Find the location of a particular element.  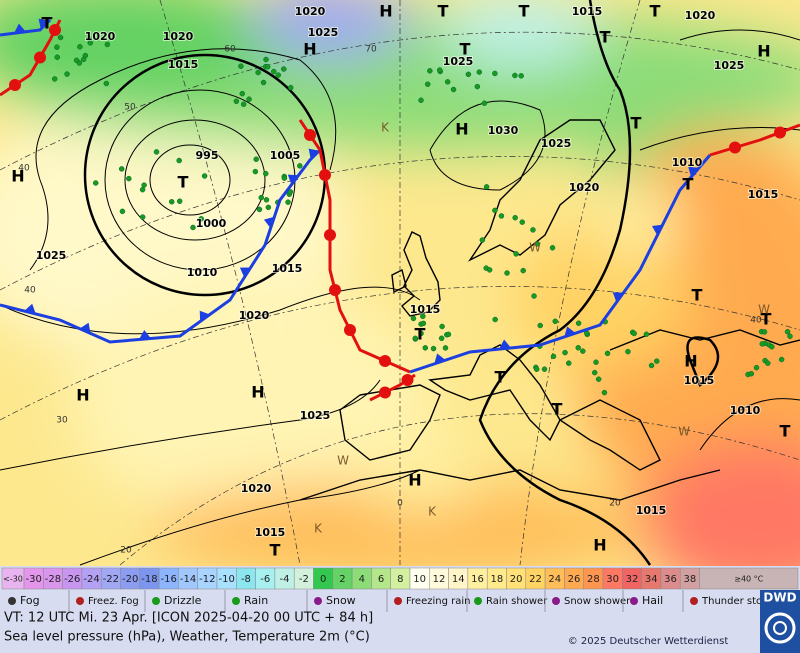

legend-label: Snow is located at coordinates (341, 600).